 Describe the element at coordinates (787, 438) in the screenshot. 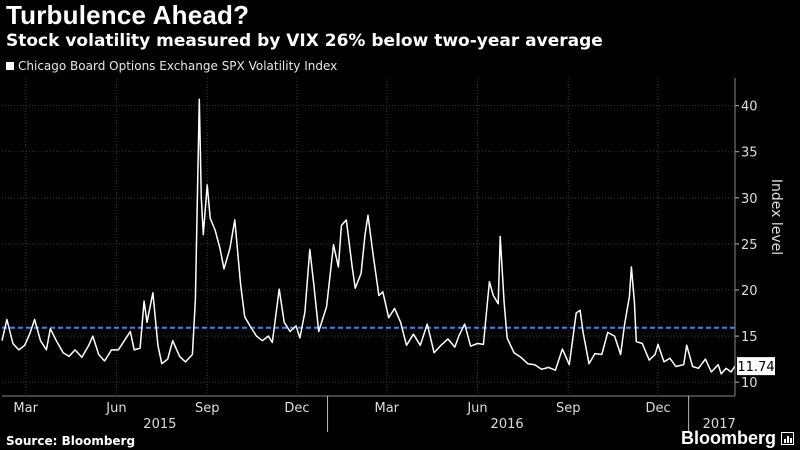

I see `brand-chart-icon` at that location.